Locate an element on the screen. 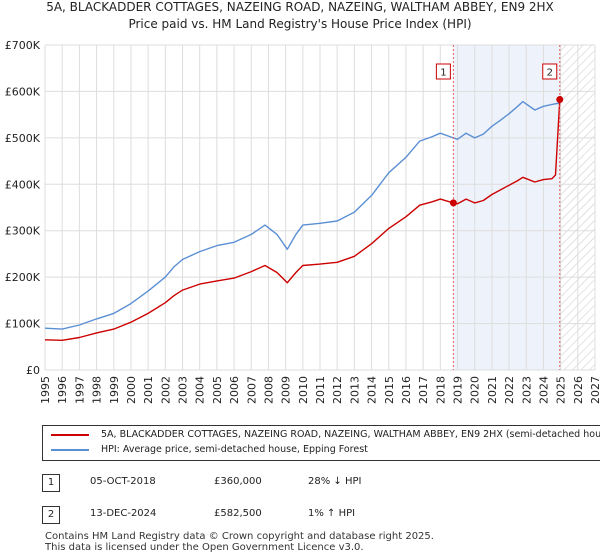 The height and width of the screenshot is (560, 600). transaction-hpi-diff: 1% ↑ HPI is located at coordinates (332, 513).